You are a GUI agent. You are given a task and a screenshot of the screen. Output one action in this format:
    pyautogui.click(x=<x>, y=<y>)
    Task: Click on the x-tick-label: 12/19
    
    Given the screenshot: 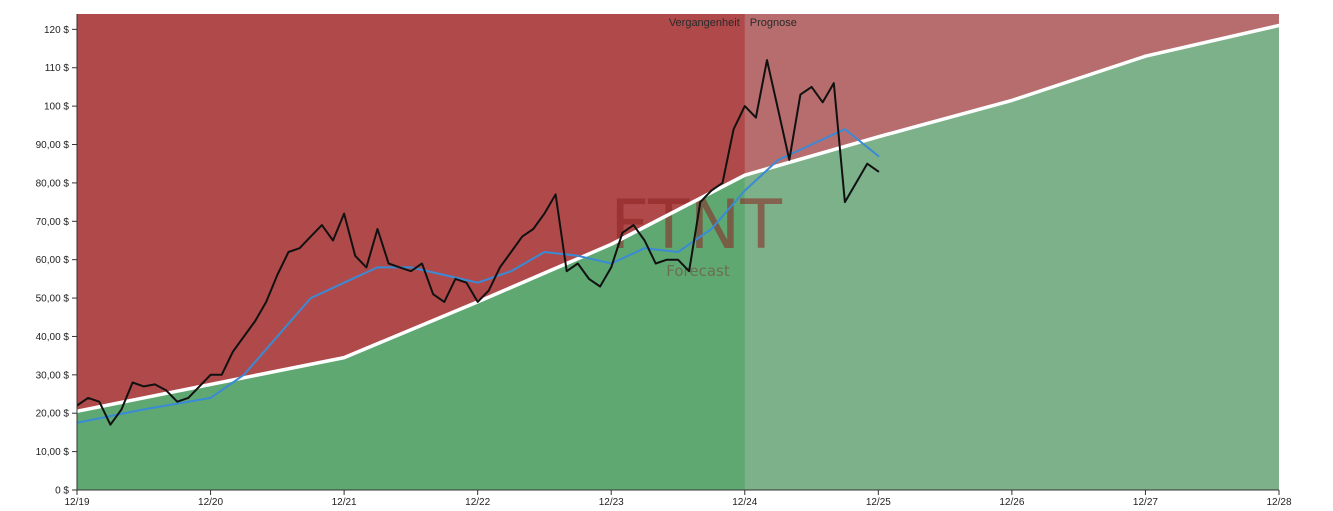 What is the action you would take?
    pyautogui.click(x=76, y=502)
    